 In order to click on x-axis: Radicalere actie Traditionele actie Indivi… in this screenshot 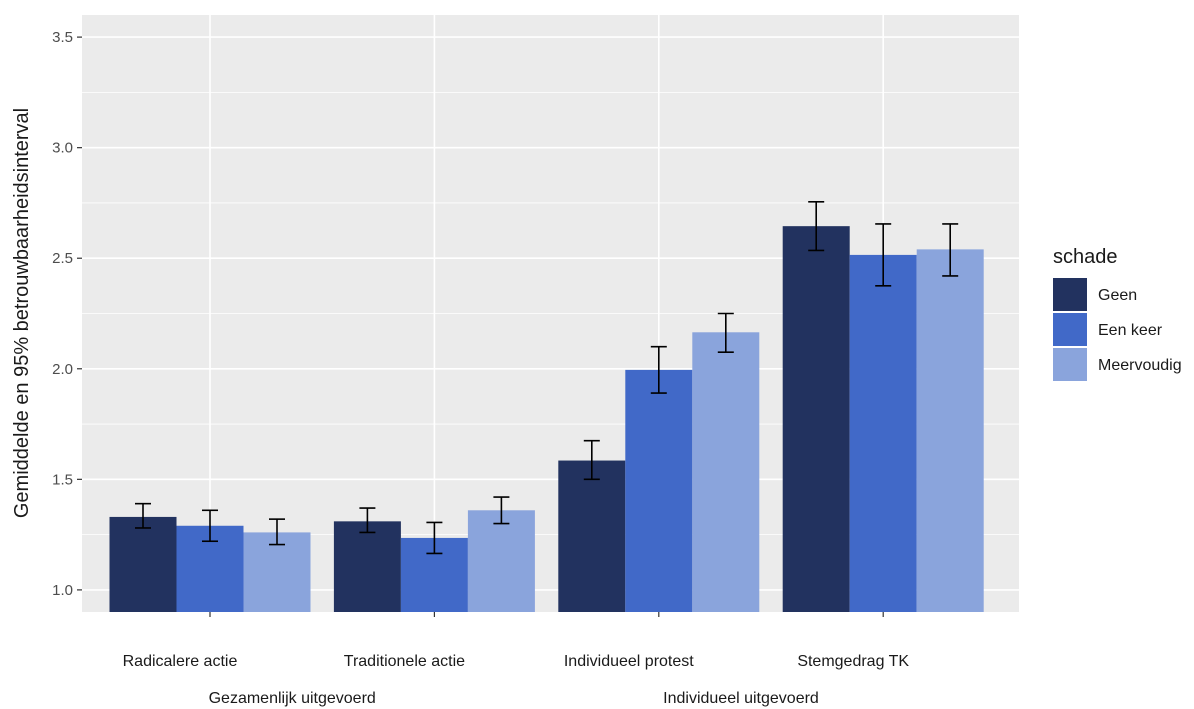, I will do `click(516, 659)`.